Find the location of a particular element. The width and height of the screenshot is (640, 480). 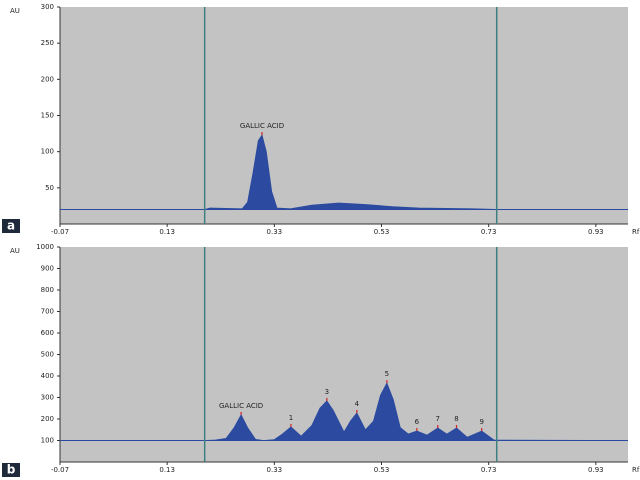

y-tick-label: 700 is located at coordinates (47, 312).